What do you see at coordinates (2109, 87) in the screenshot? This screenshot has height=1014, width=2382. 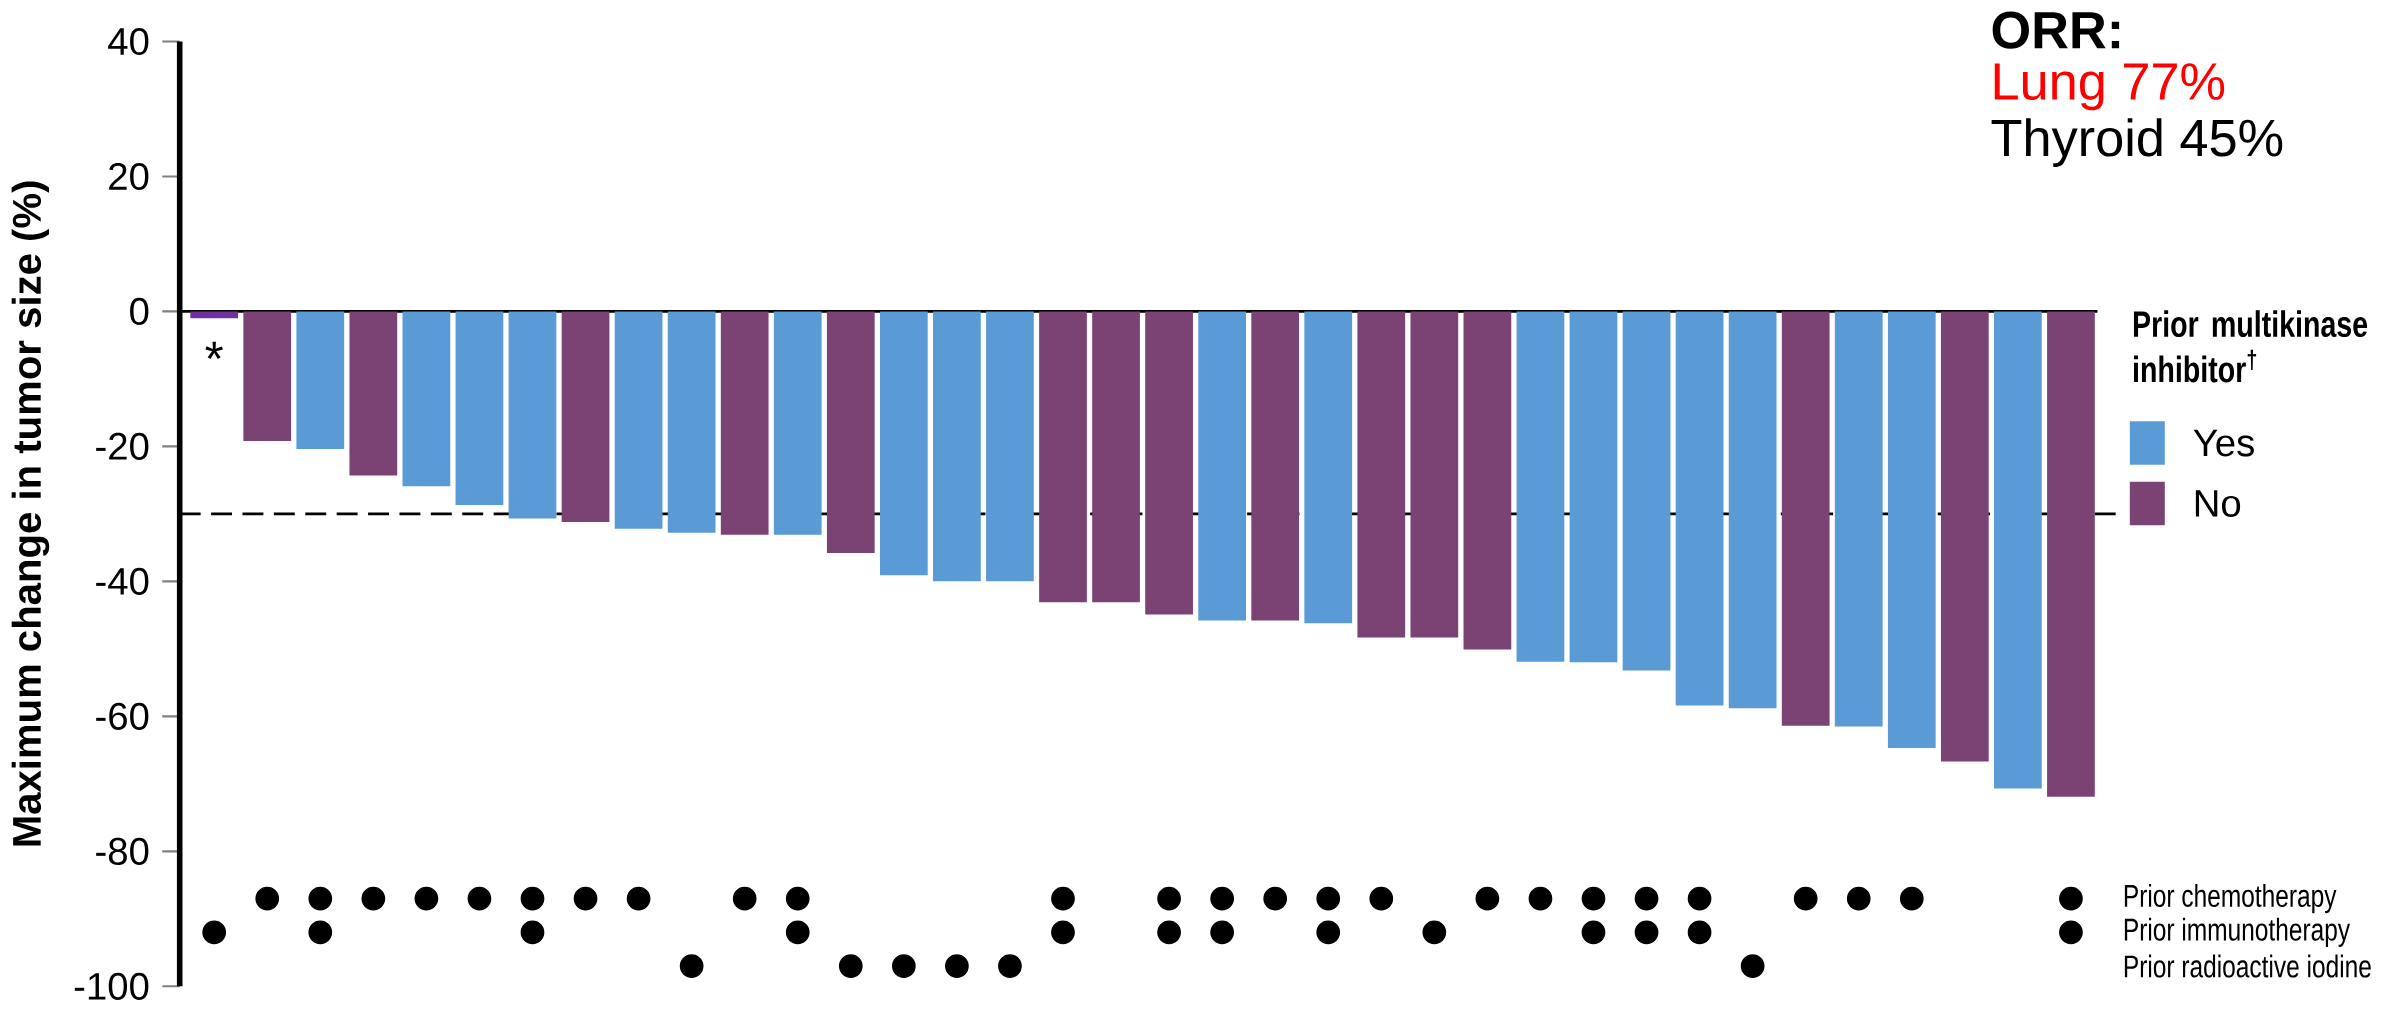 I see `annotation: Lung 77%` at bounding box center [2109, 87].